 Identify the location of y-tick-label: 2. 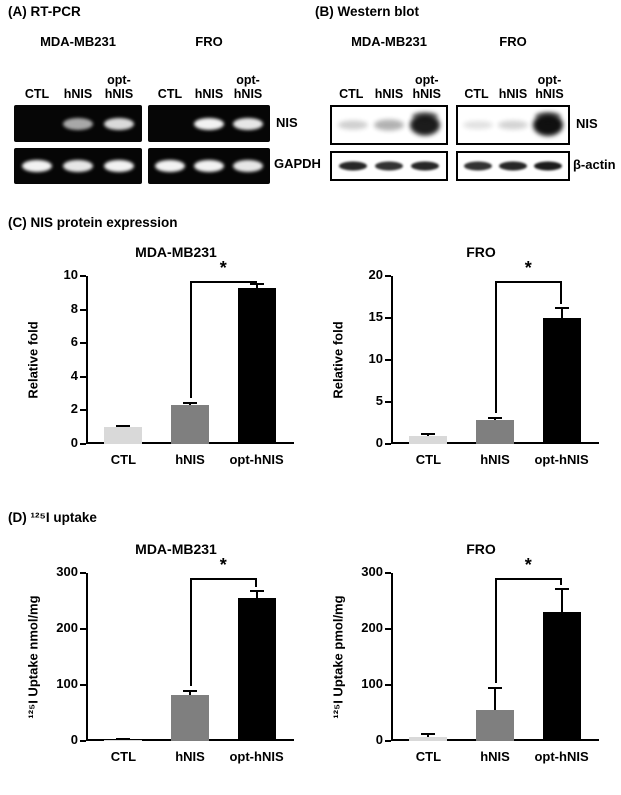
(74, 409).